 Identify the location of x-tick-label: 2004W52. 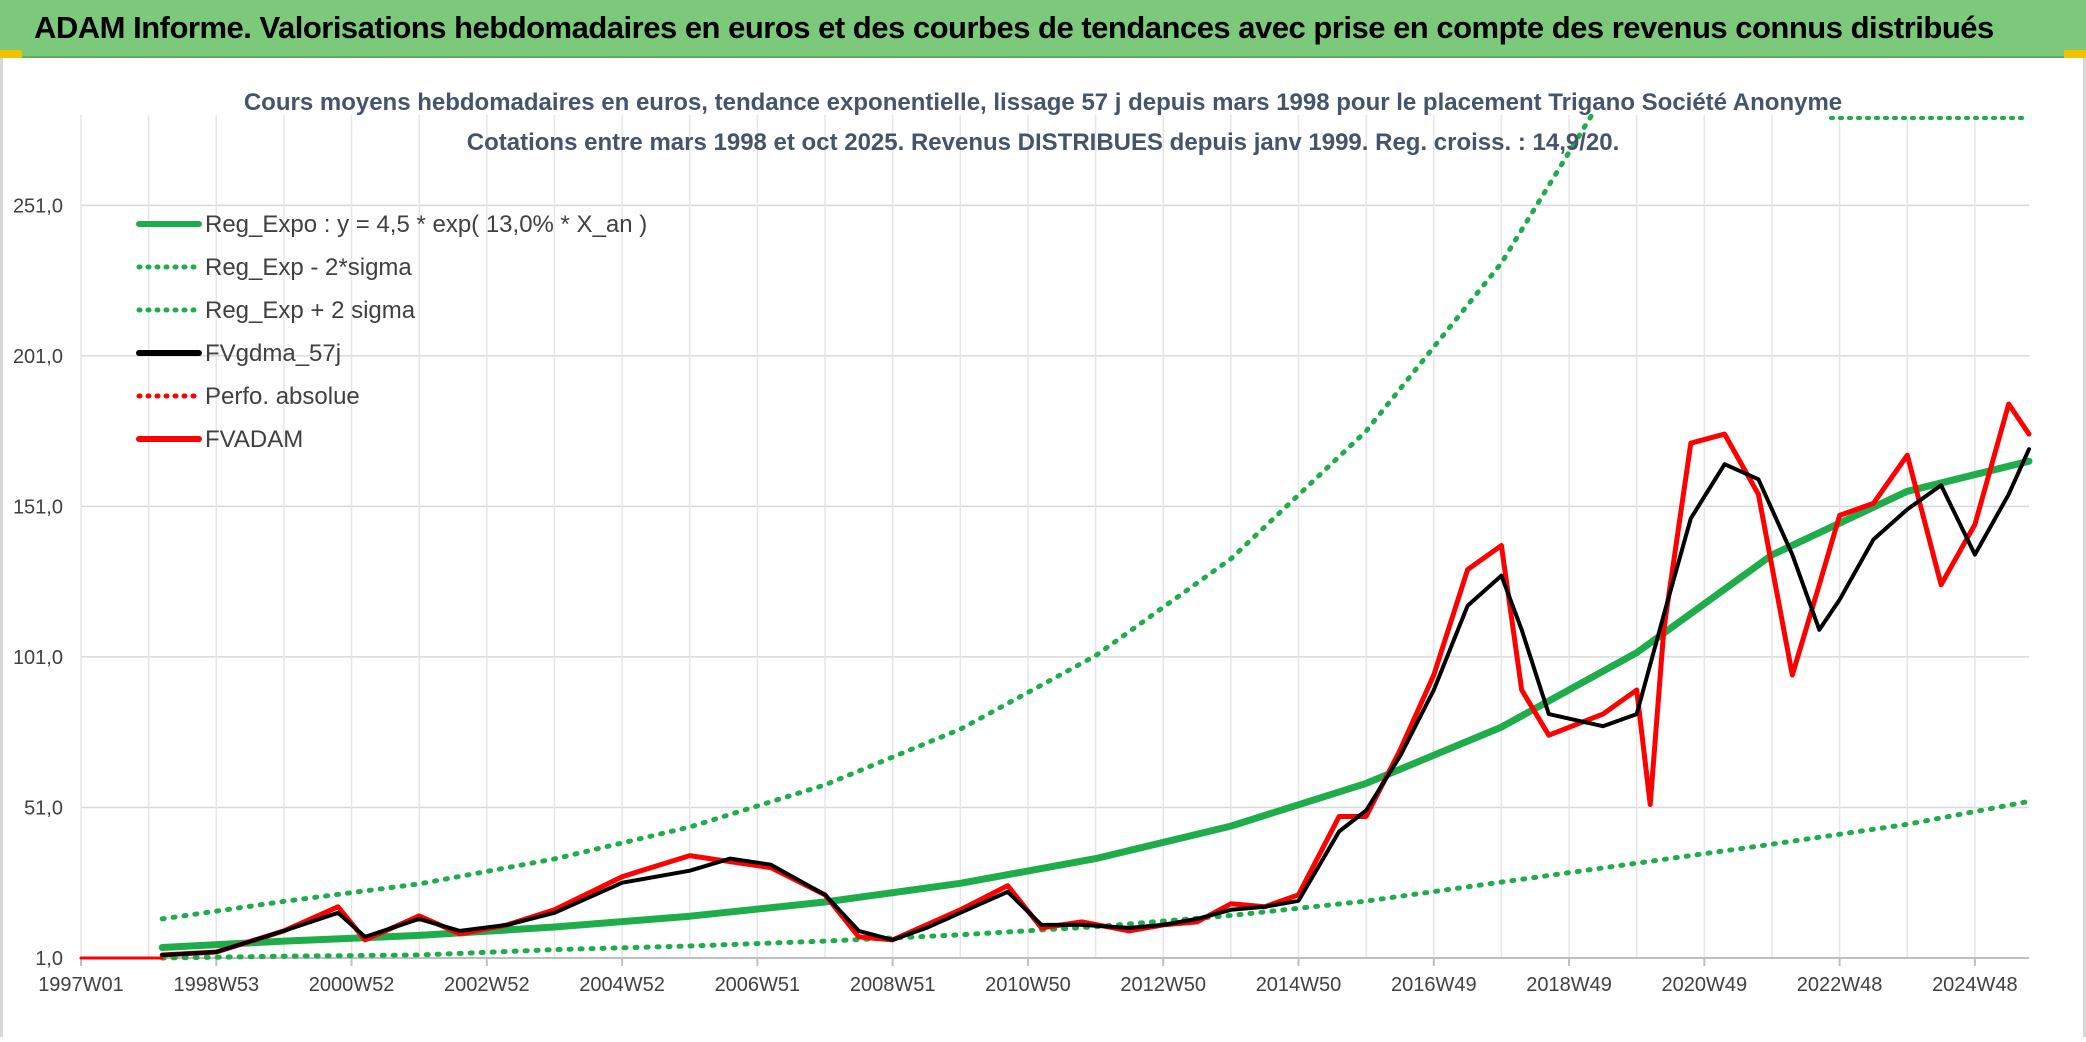
(622, 985).